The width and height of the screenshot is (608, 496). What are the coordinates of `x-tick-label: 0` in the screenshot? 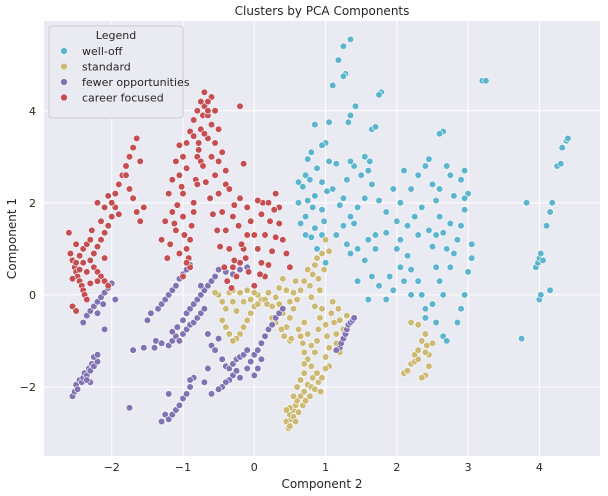 It's located at (254, 467).